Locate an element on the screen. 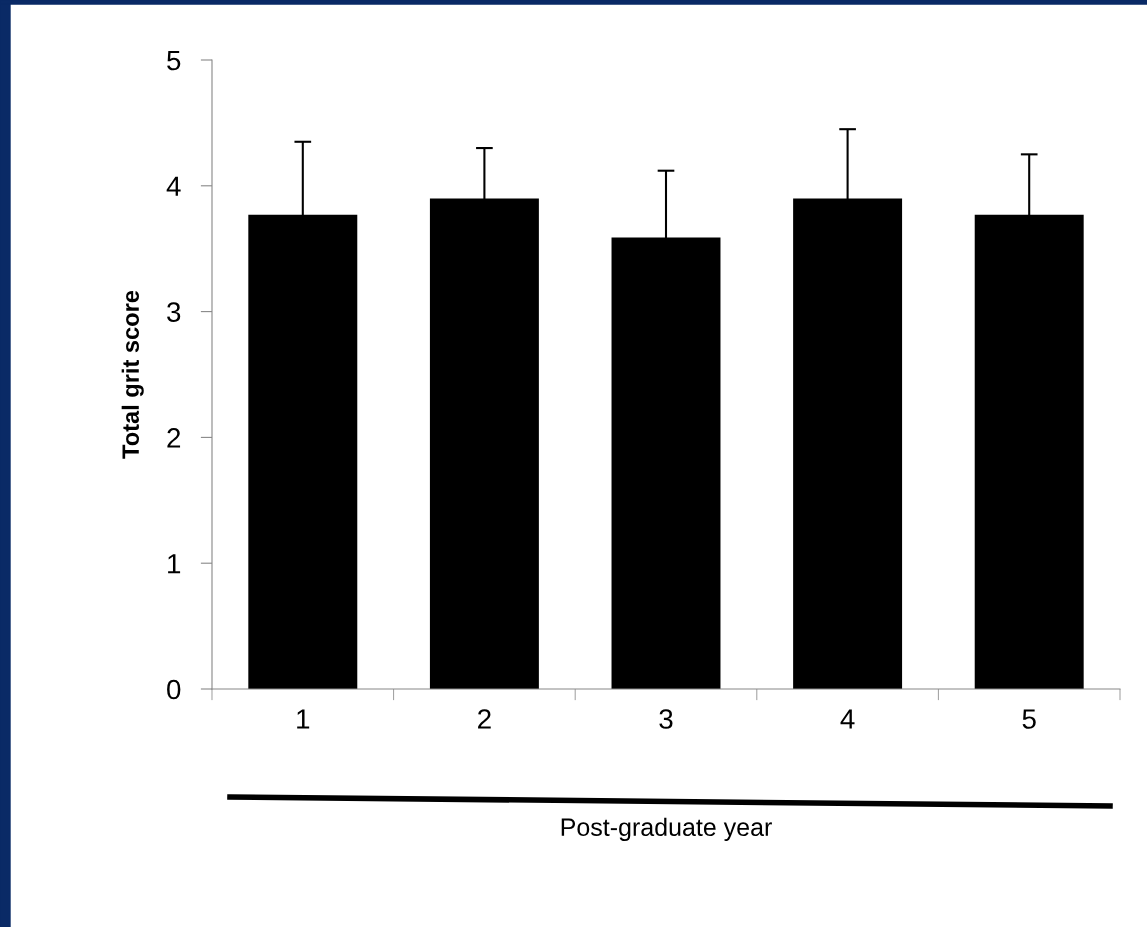  y-tick-label: 0 is located at coordinates (174, 689).